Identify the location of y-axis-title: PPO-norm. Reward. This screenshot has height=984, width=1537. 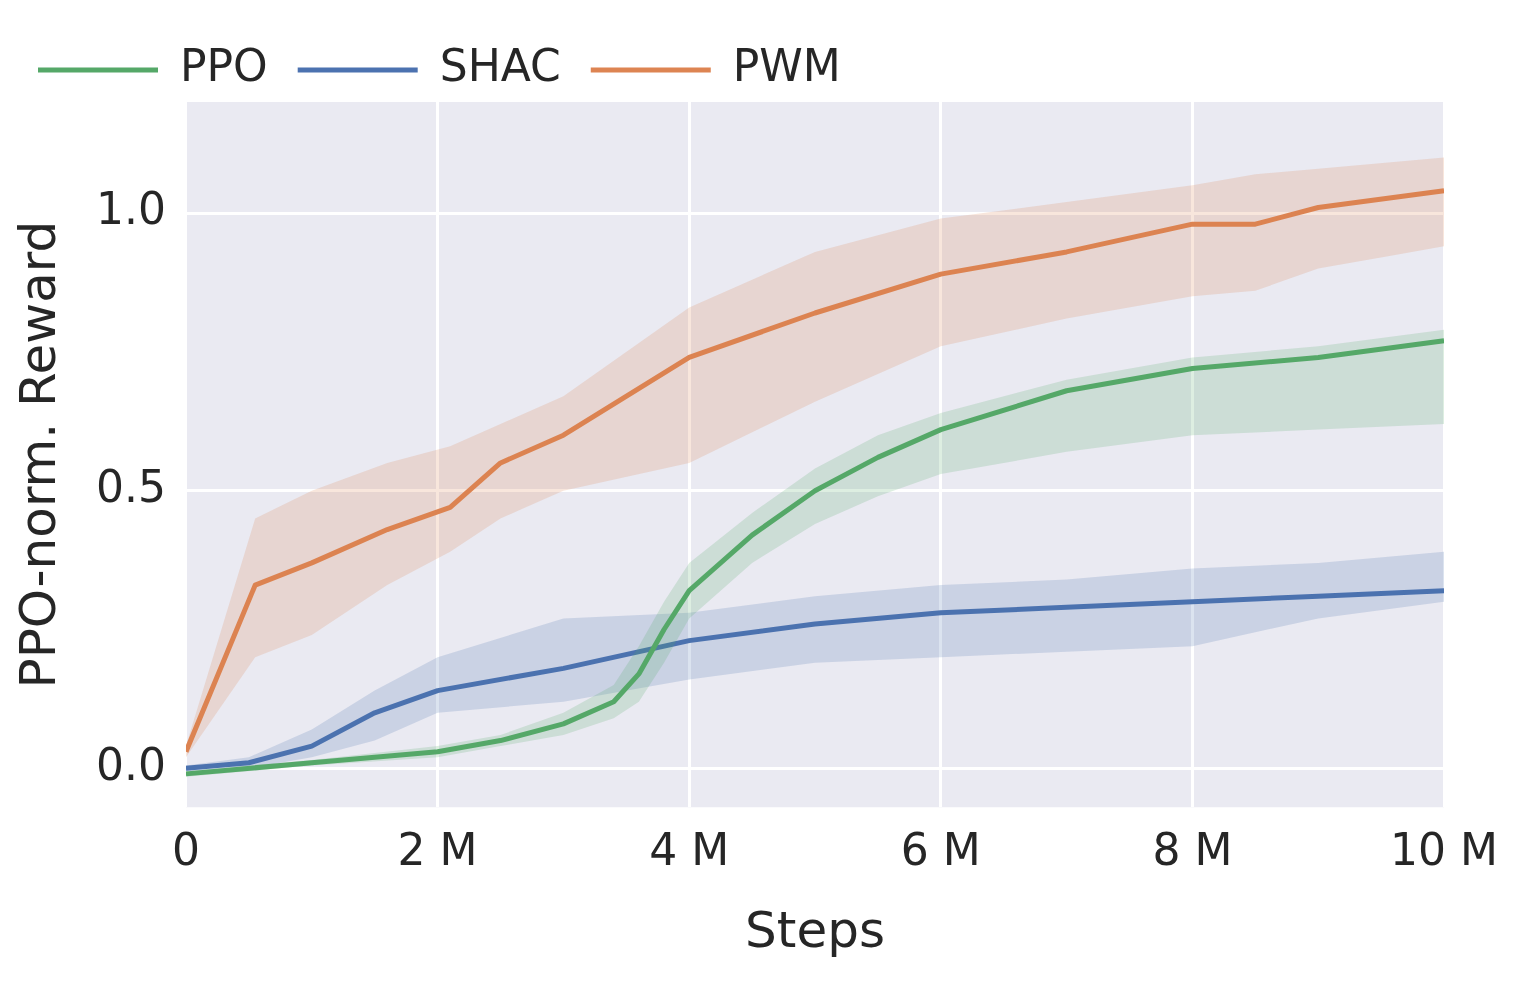
(37, 454).